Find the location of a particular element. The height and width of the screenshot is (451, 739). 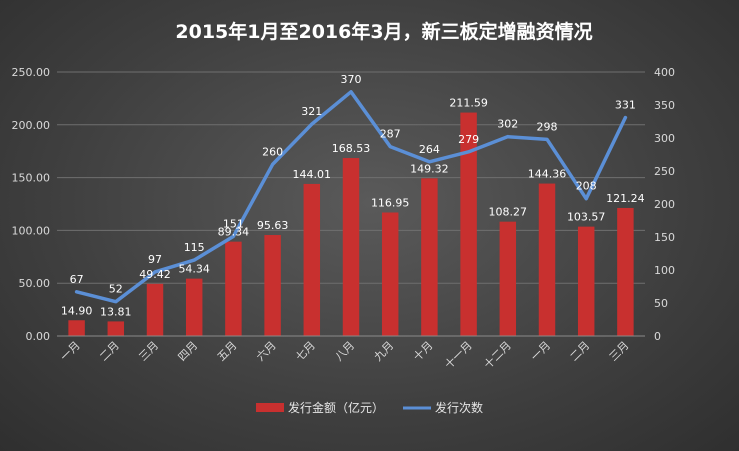

bar-data-label: 95.63 is located at coordinates (273, 225).